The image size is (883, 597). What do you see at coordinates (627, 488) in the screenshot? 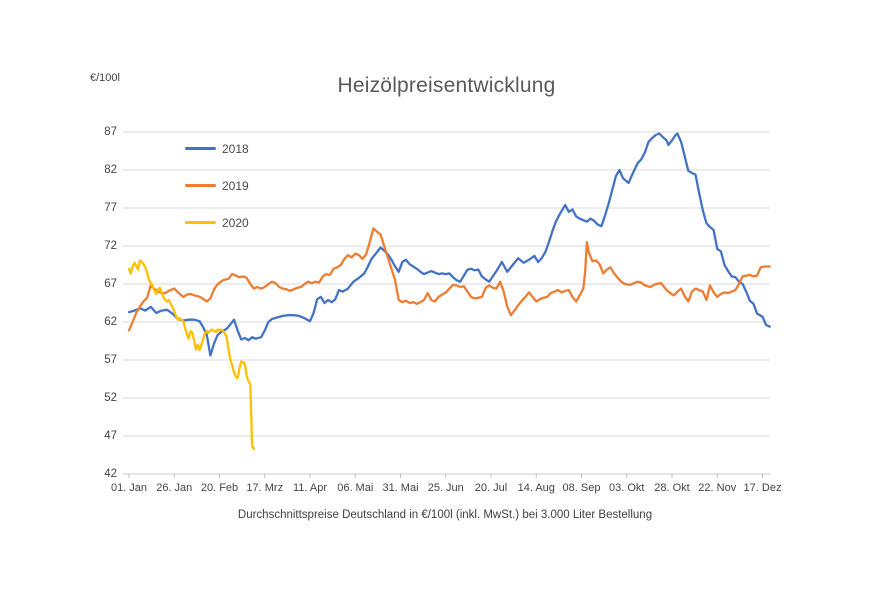
I see `x-tick-label: 03. Okt` at bounding box center [627, 488].